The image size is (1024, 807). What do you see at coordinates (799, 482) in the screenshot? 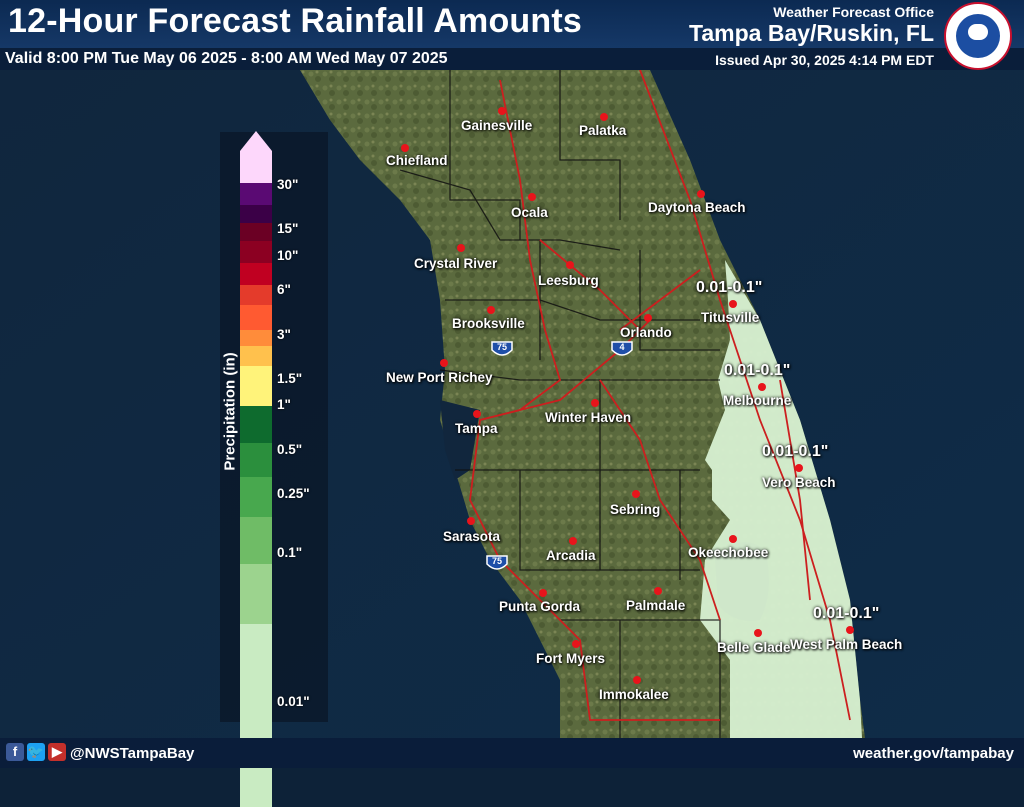
I see `city-label: Vero Beach` at bounding box center [799, 482].